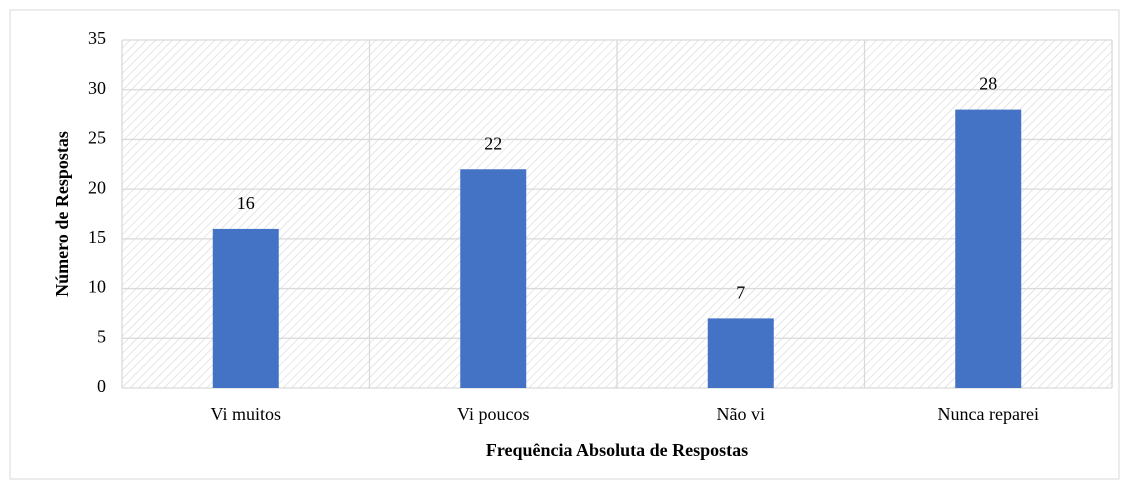 This screenshot has height=490, width=1130. I want to click on y-axis-title: Número de Respostas, so click(62, 214).